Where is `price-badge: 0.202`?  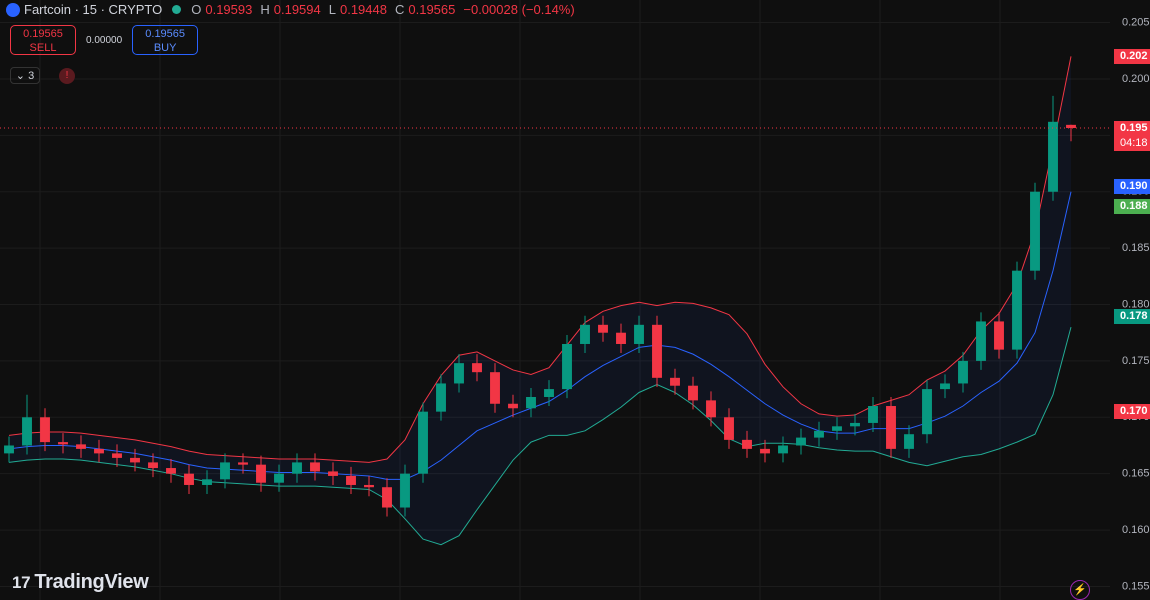 price-badge: 0.202 is located at coordinates (1132, 56).